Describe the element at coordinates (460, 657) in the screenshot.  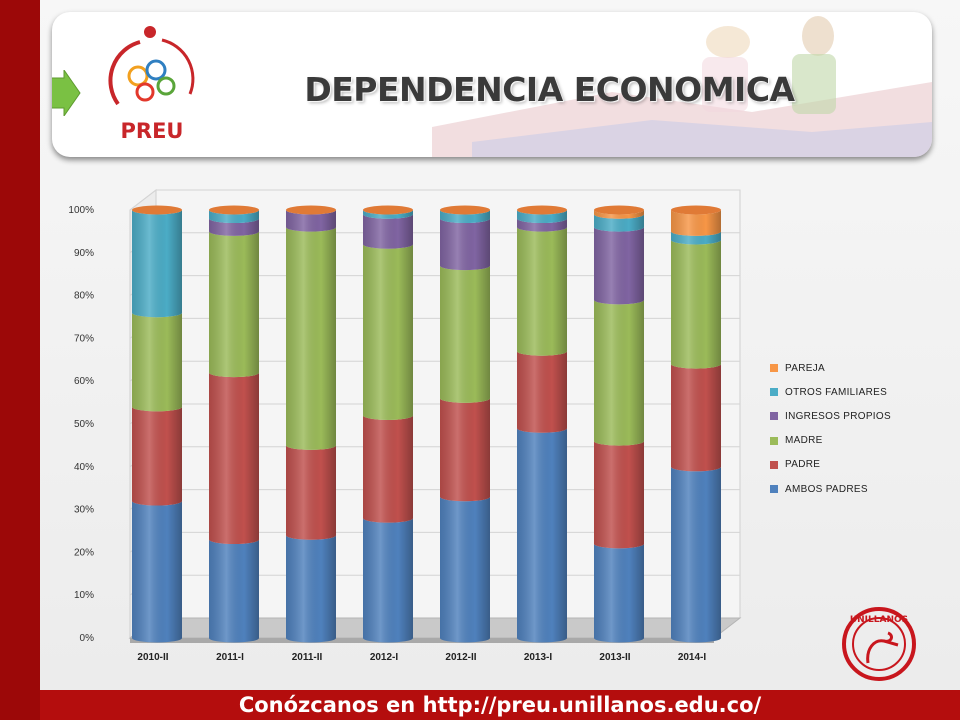
I see `x-tick-label: 2012-II` at that location.